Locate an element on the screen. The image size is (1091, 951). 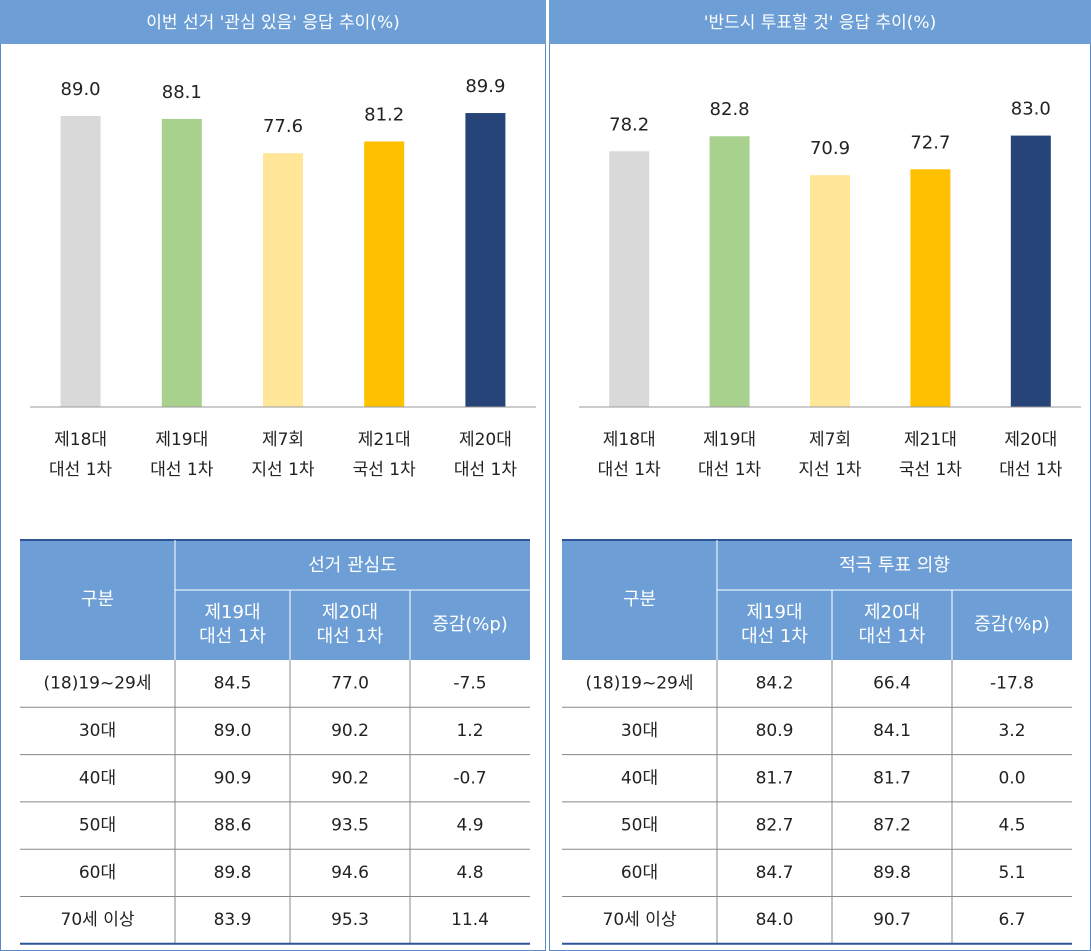
table-cell: 90.7 is located at coordinates (892, 920).